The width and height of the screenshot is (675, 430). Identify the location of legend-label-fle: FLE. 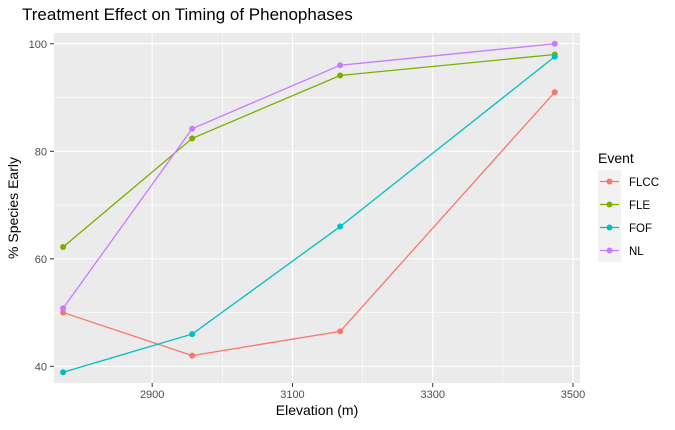
(639, 206).